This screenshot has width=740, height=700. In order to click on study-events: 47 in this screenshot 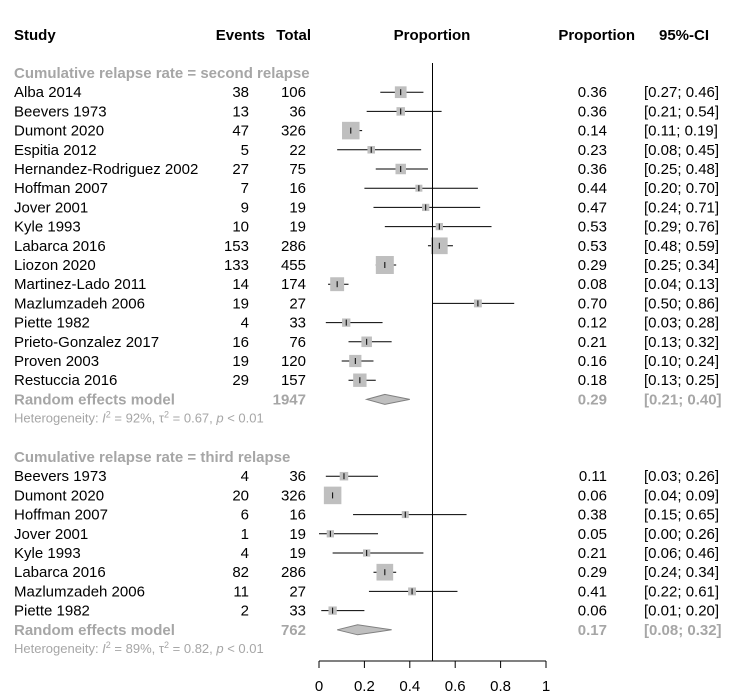, I will do `click(240, 131)`.